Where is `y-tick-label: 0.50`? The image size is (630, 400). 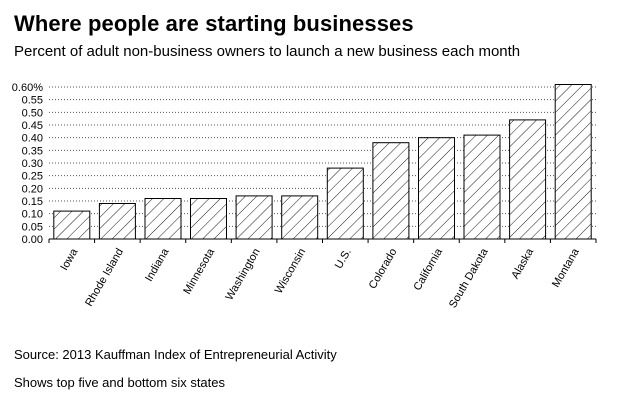
y-tick-label: 0.50 is located at coordinates (32, 113).